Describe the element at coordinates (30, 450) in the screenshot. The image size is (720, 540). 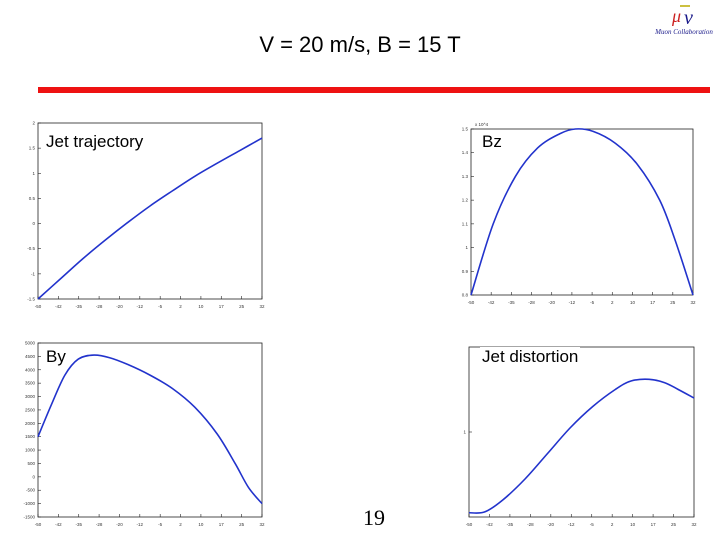
I see `y-tick-label: 1000` at that location.